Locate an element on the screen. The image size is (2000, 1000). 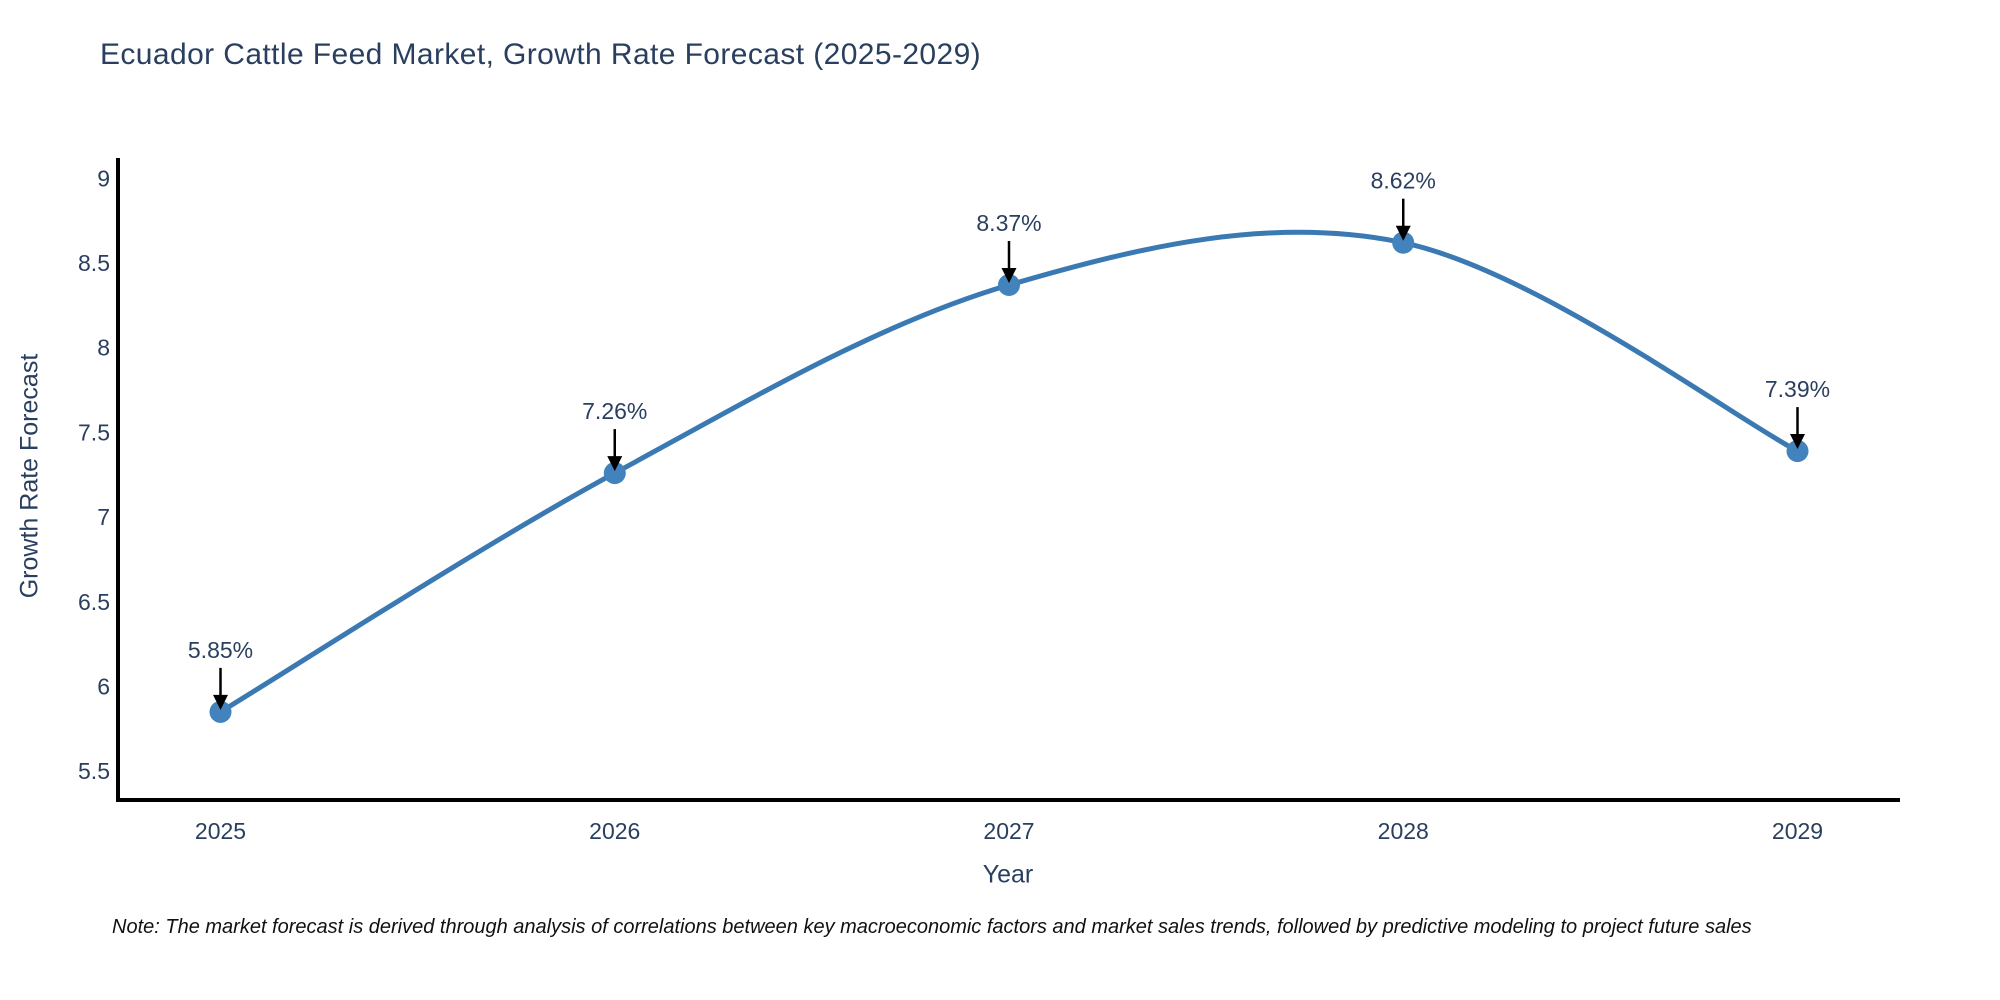
y-tick-label: 7 is located at coordinates (103, 517).